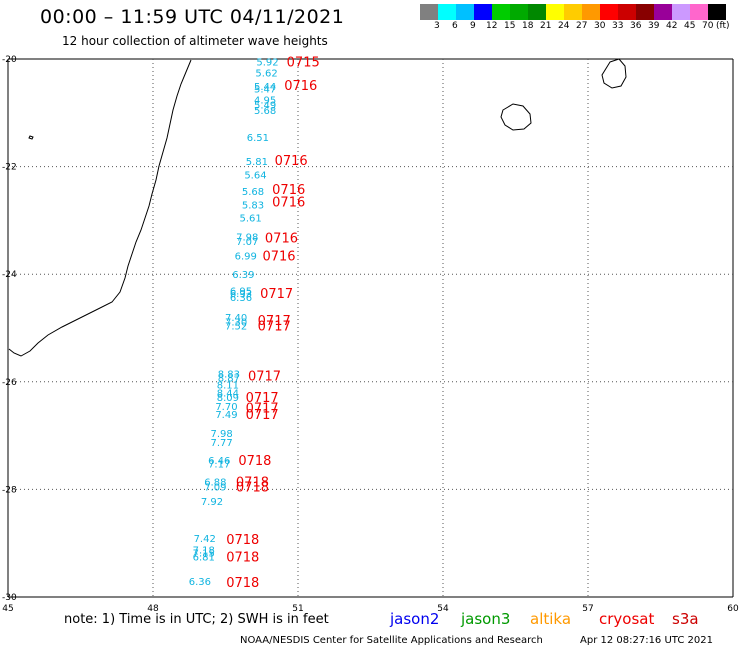 Image resolution: width=740 pixels, height=650 pixels. I want to click on color-scale-label: 27, so click(582, 26).